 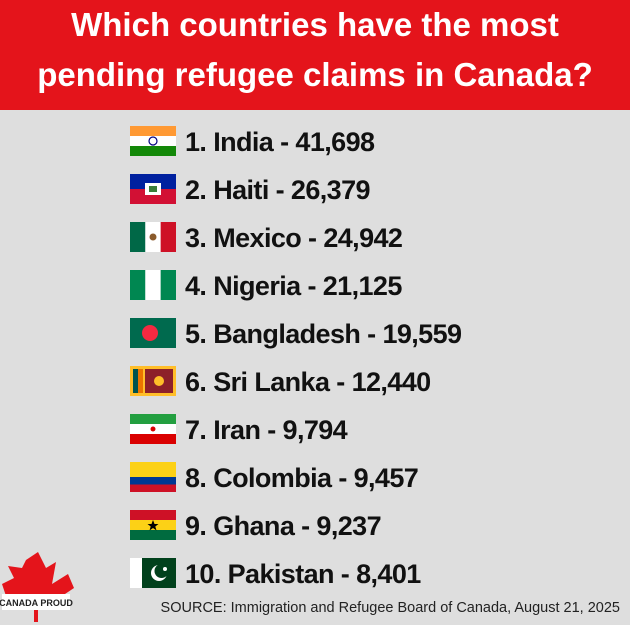 What do you see at coordinates (283, 526) in the screenshot?
I see `list-item: 9. Ghana - 9,237` at bounding box center [283, 526].